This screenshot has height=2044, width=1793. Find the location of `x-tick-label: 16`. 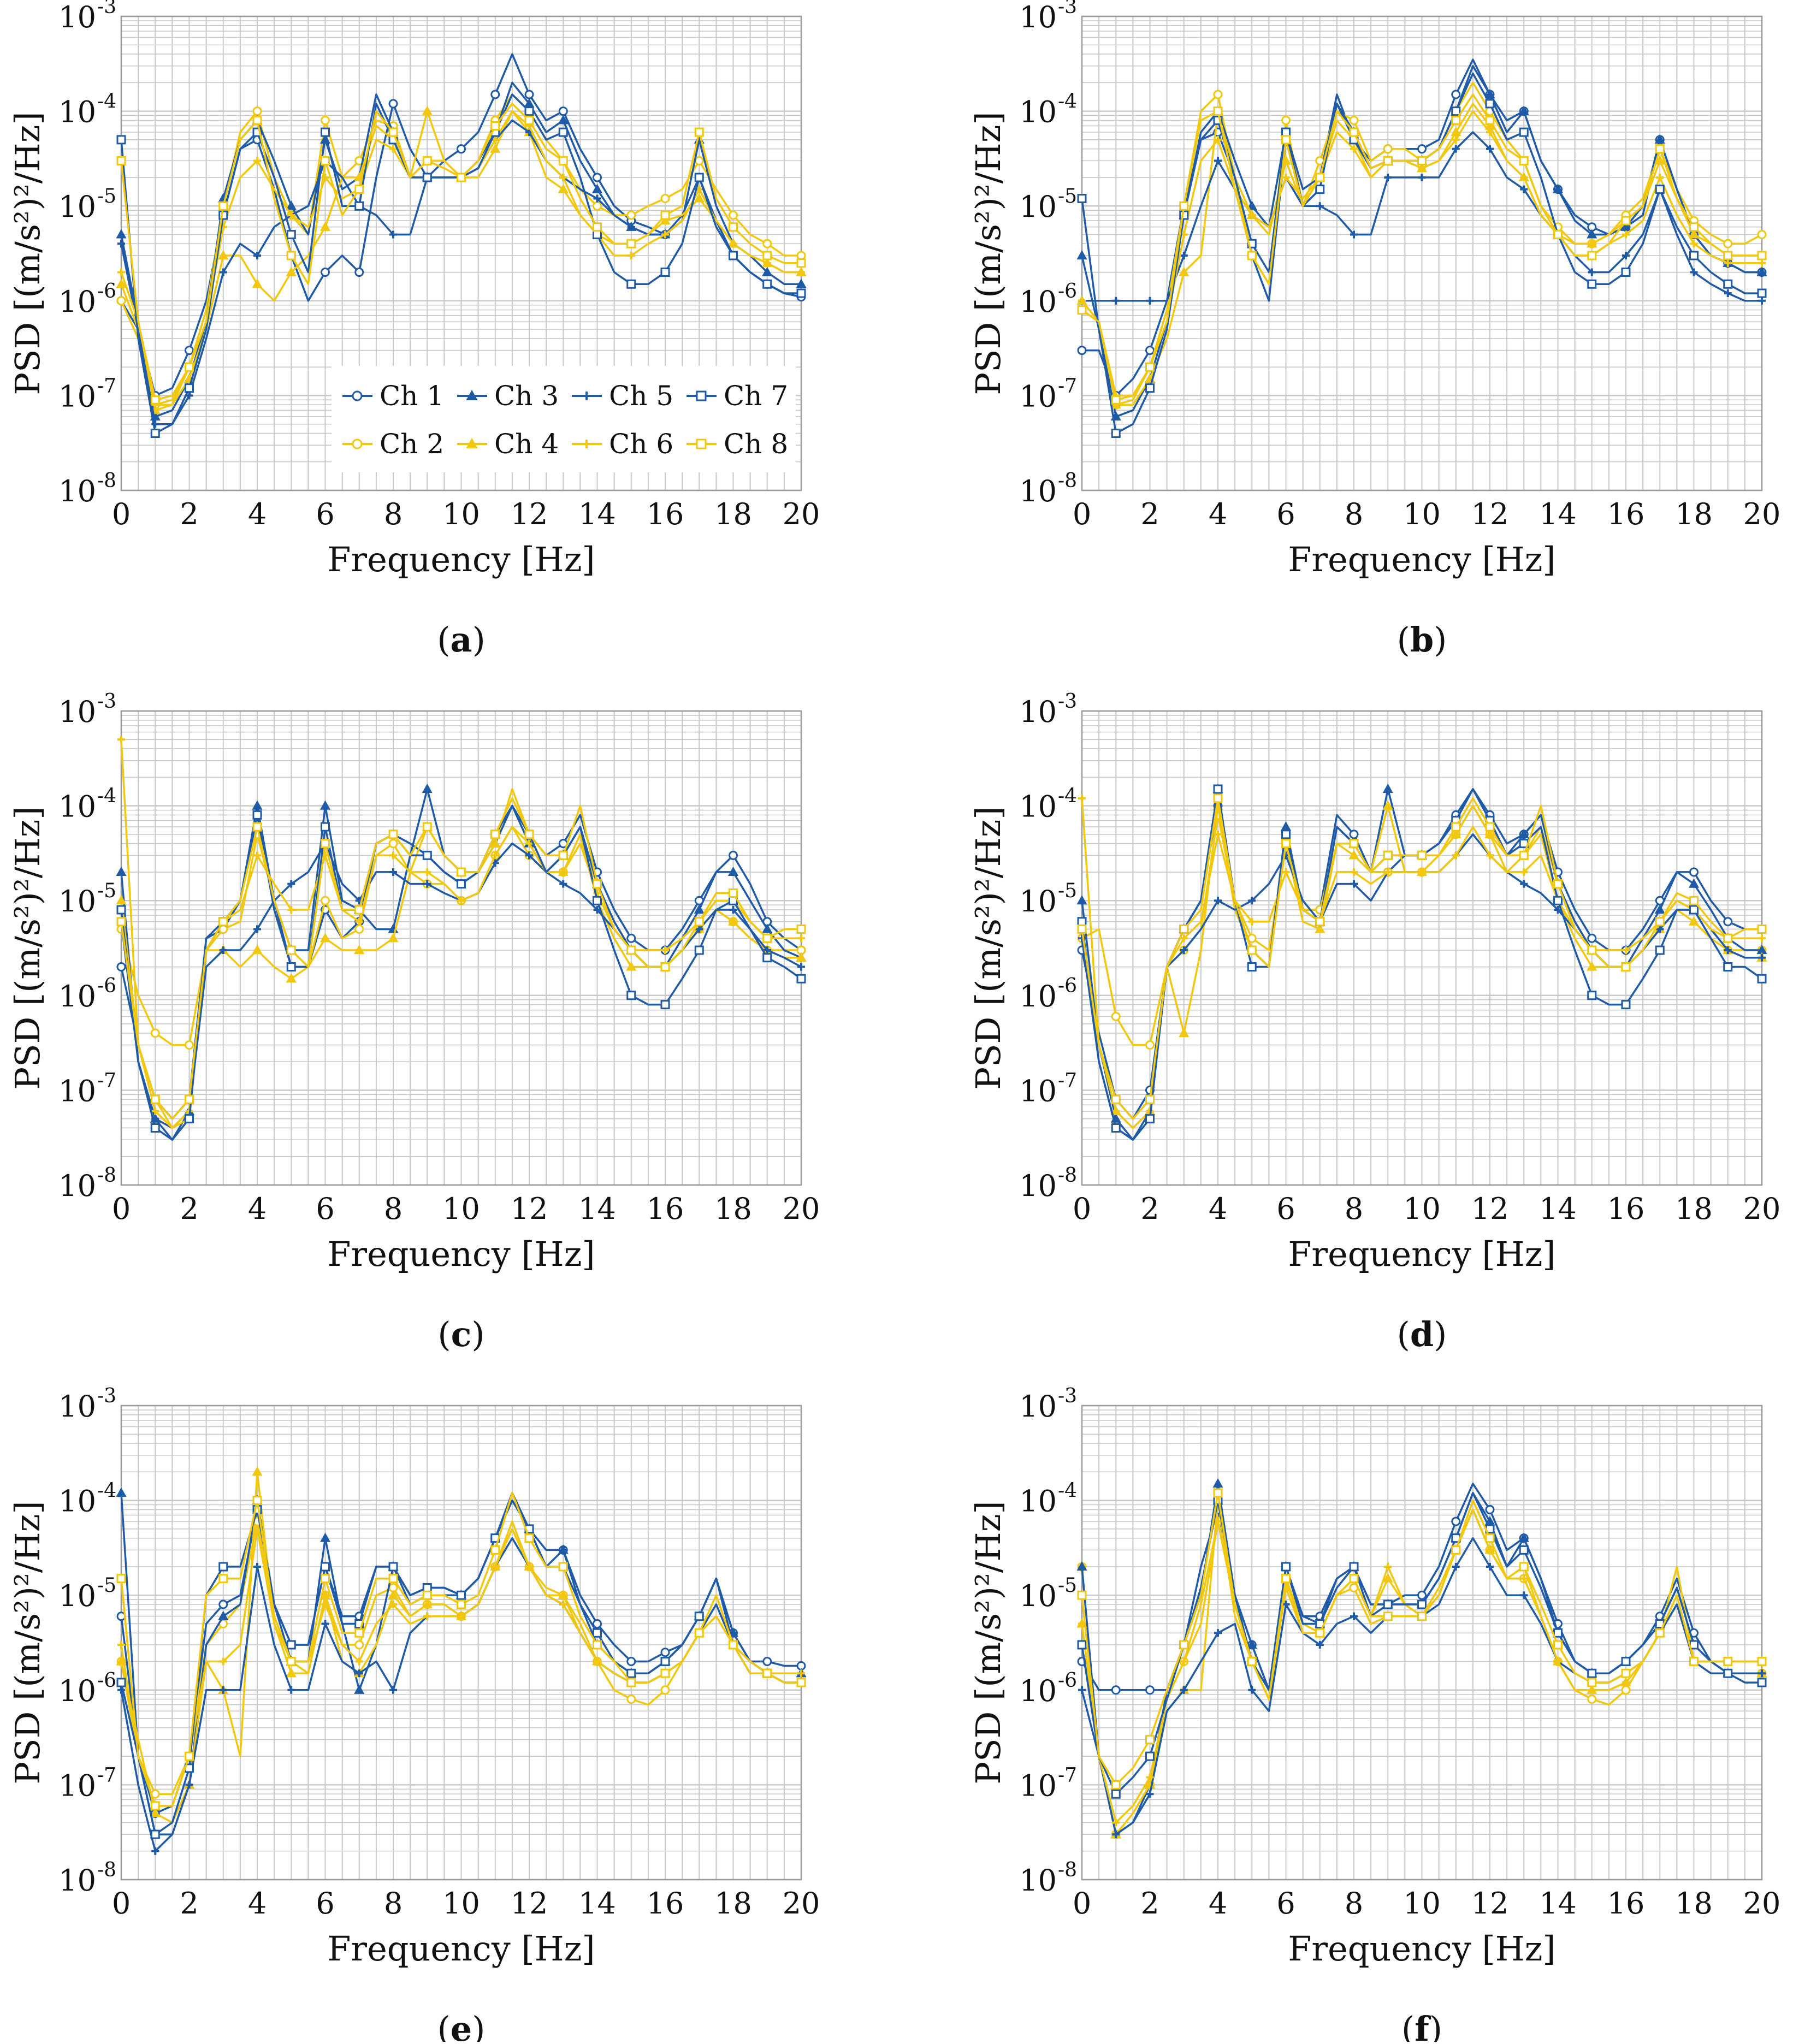

x-tick-label: 16 is located at coordinates (1626, 514).